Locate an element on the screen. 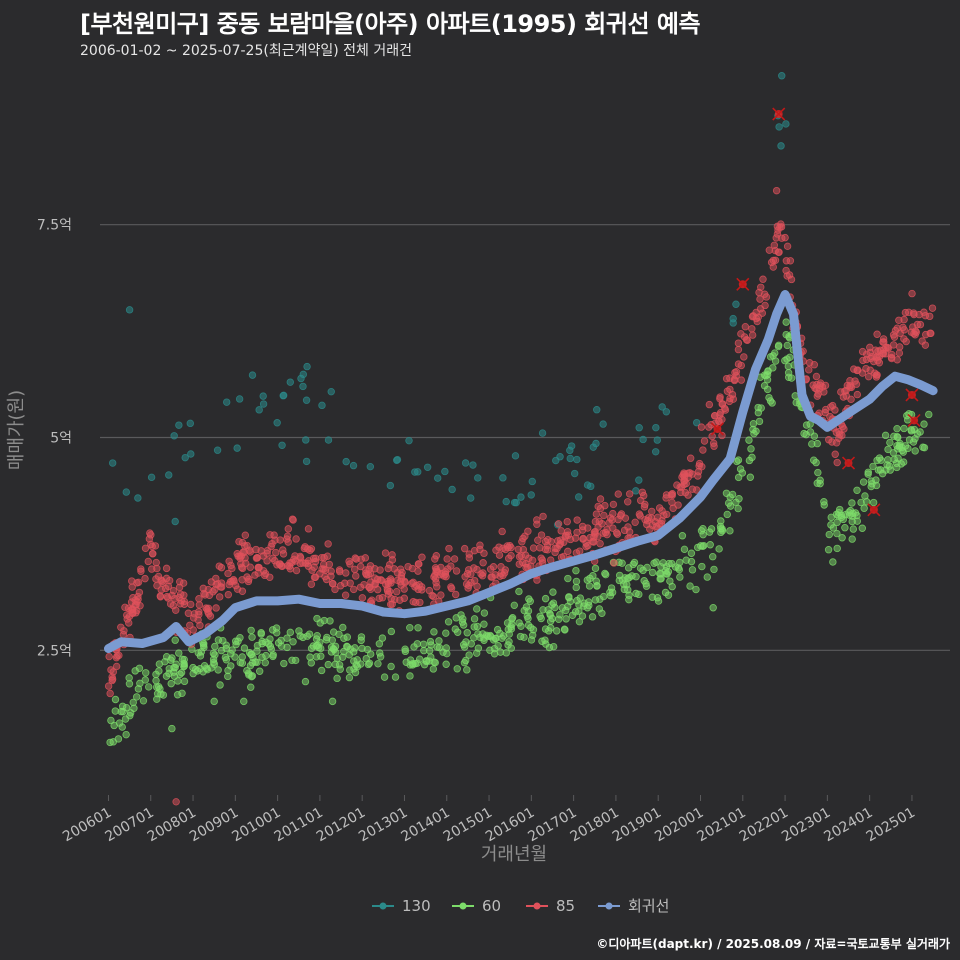  legend-swatch-point is located at coordinates (609, 906).